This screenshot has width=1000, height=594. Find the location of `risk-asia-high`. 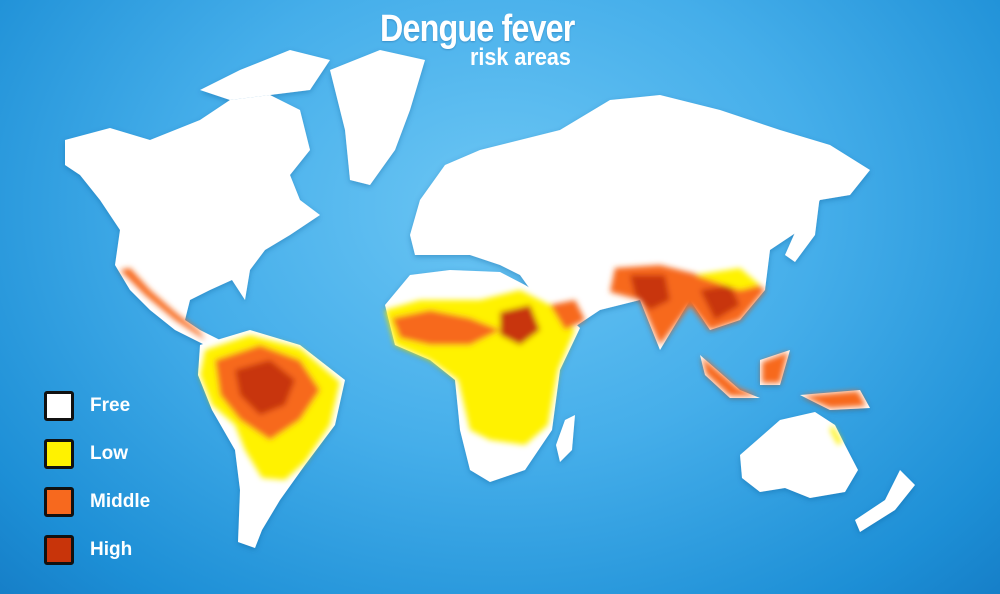

risk-asia-high is located at coordinates (685, 297).